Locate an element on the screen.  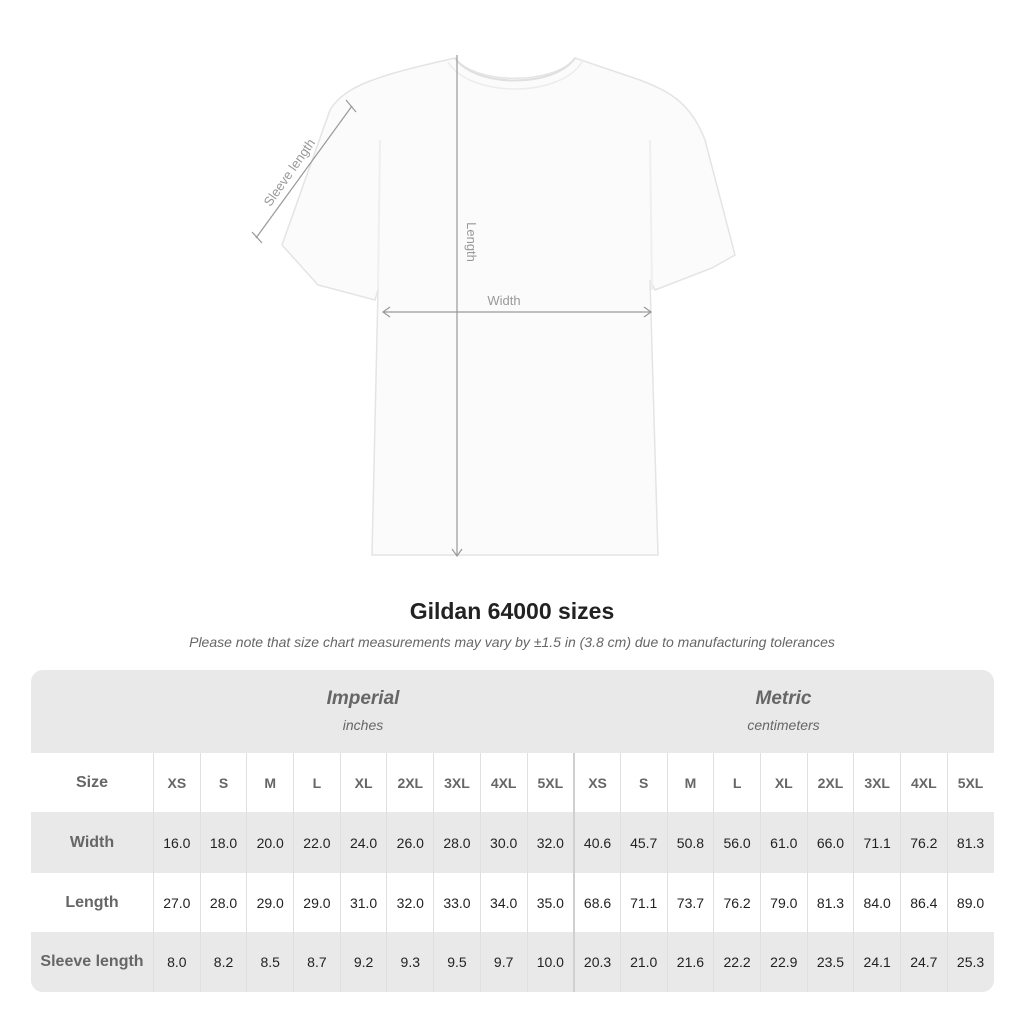
metric-value-cell: 24.7 is located at coordinates (923, 962).